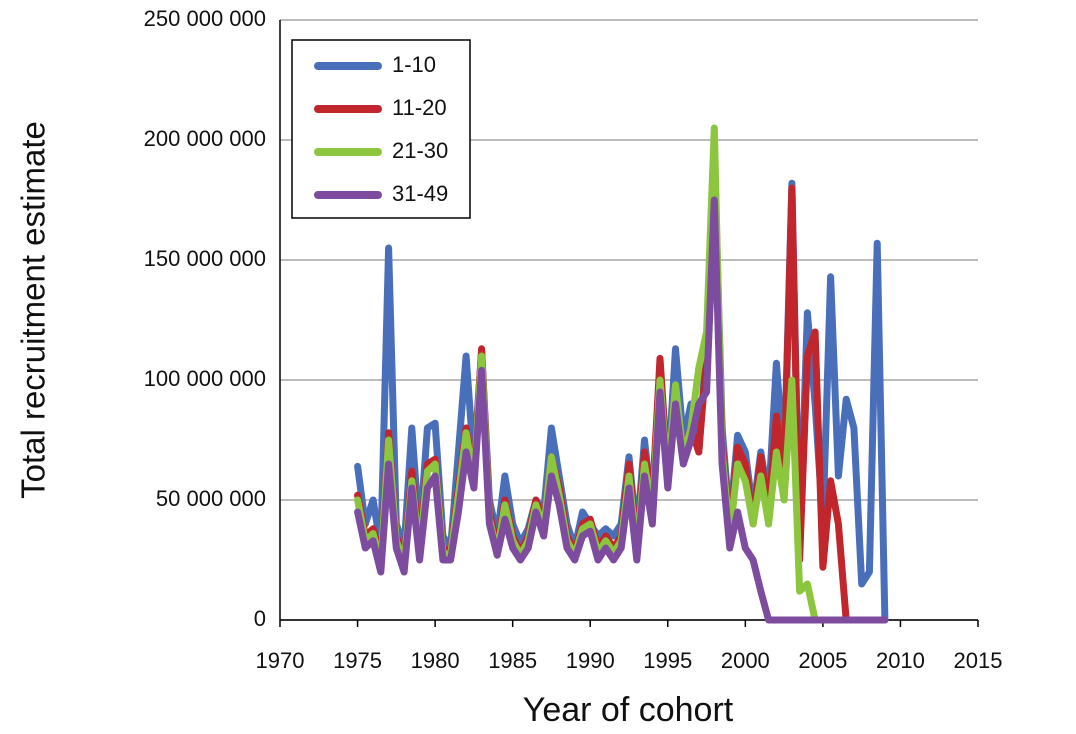  Describe the element at coordinates (512, 660) in the screenshot. I see `x-tick-label: 1985` at that location.